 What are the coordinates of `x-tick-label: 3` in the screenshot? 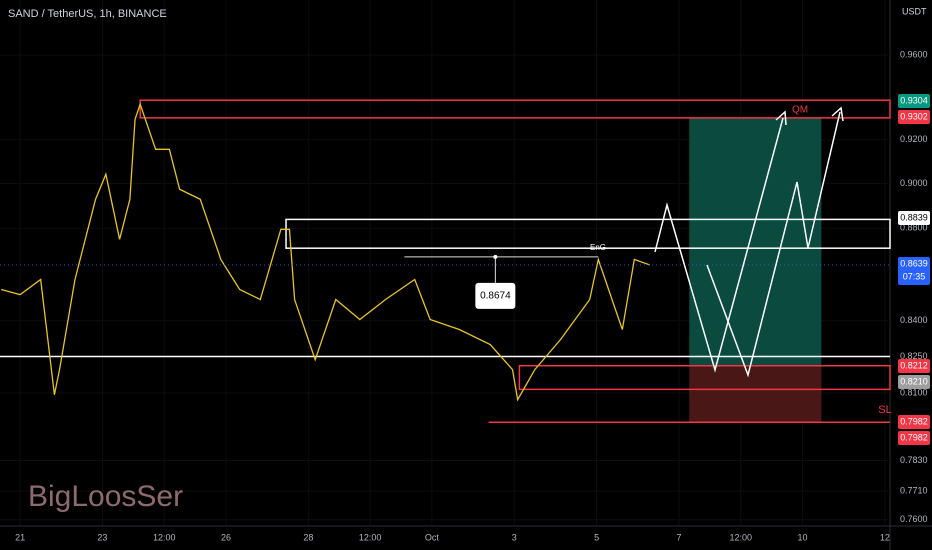 It's located at (514, 537).